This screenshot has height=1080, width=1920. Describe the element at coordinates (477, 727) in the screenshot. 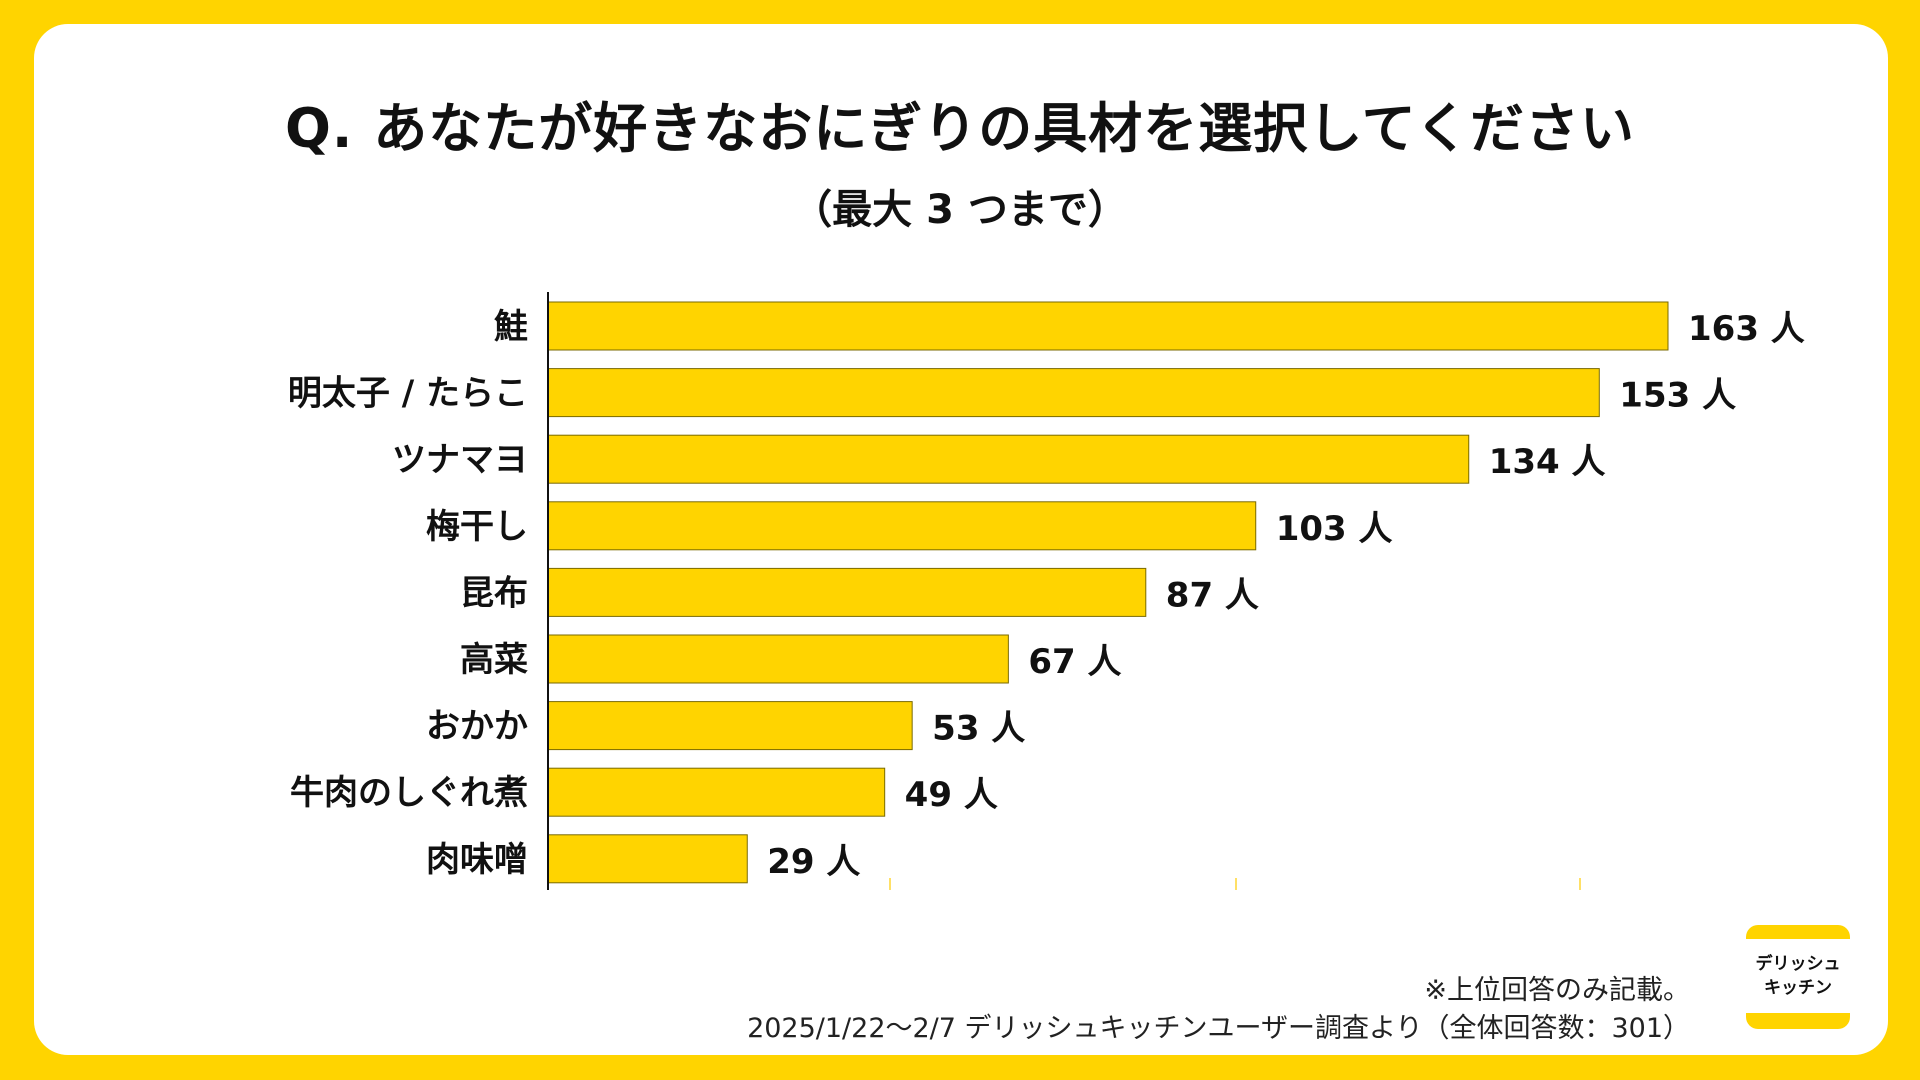

I see `category-label-7: おかか` at that location.